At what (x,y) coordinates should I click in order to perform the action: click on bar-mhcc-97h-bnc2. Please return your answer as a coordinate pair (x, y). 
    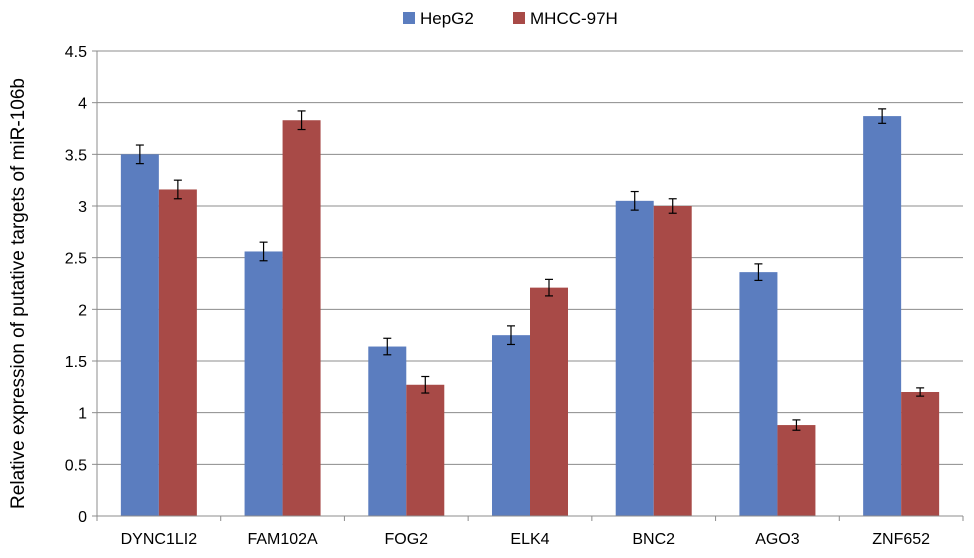
    Looking at the image, I should click on (672, 361).